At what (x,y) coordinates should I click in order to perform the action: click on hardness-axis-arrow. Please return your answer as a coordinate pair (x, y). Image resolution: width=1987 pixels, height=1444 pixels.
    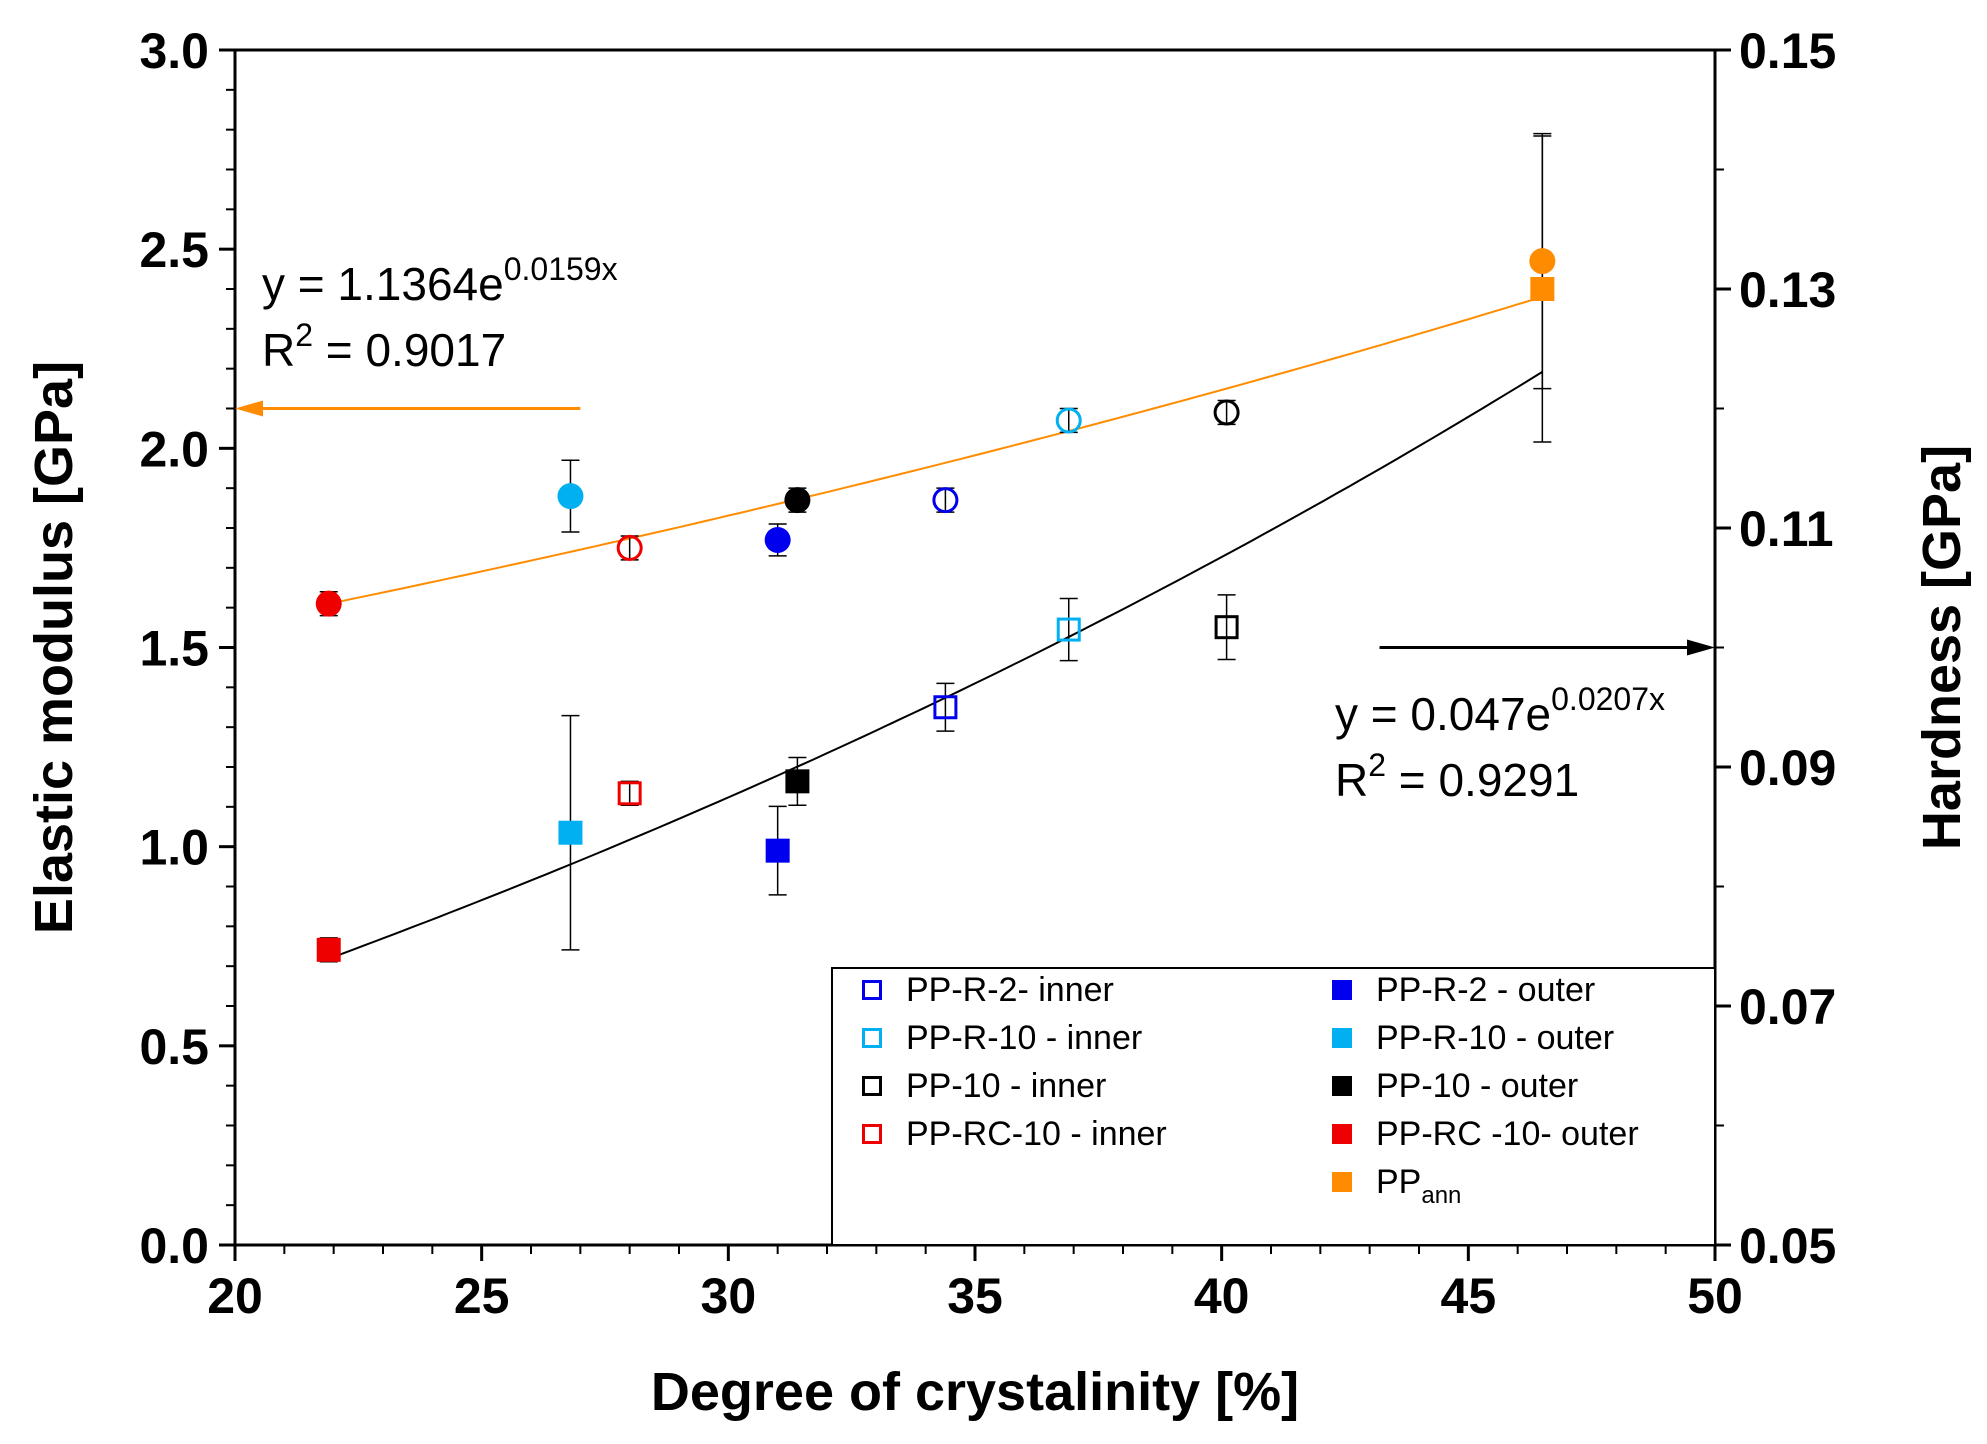
    Looking at the image, I should click on (1547, 647).